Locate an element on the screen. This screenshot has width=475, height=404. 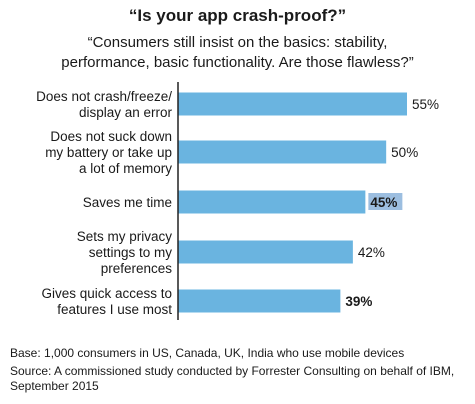
value-label-4: 42% is located at coordinates (371, 252).